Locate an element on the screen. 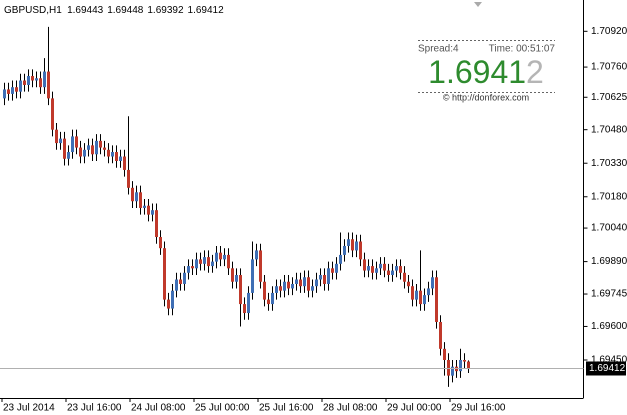 The width and height of the screenshot is (627, 415). x-tick-label: 29 Jul 16:00 is located at coordinates (478, 408).